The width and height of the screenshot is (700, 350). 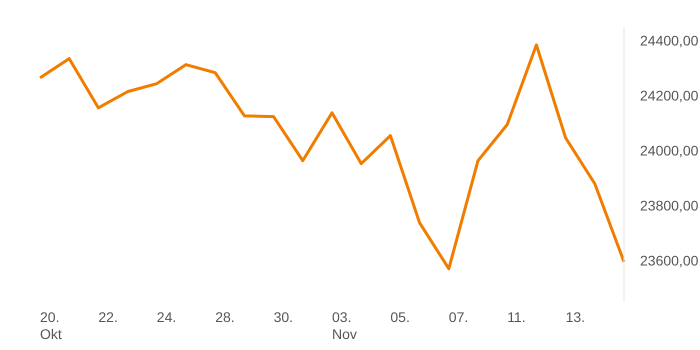 I want to click on y-tick-label: 23800,00, so click(x=669, y=206).